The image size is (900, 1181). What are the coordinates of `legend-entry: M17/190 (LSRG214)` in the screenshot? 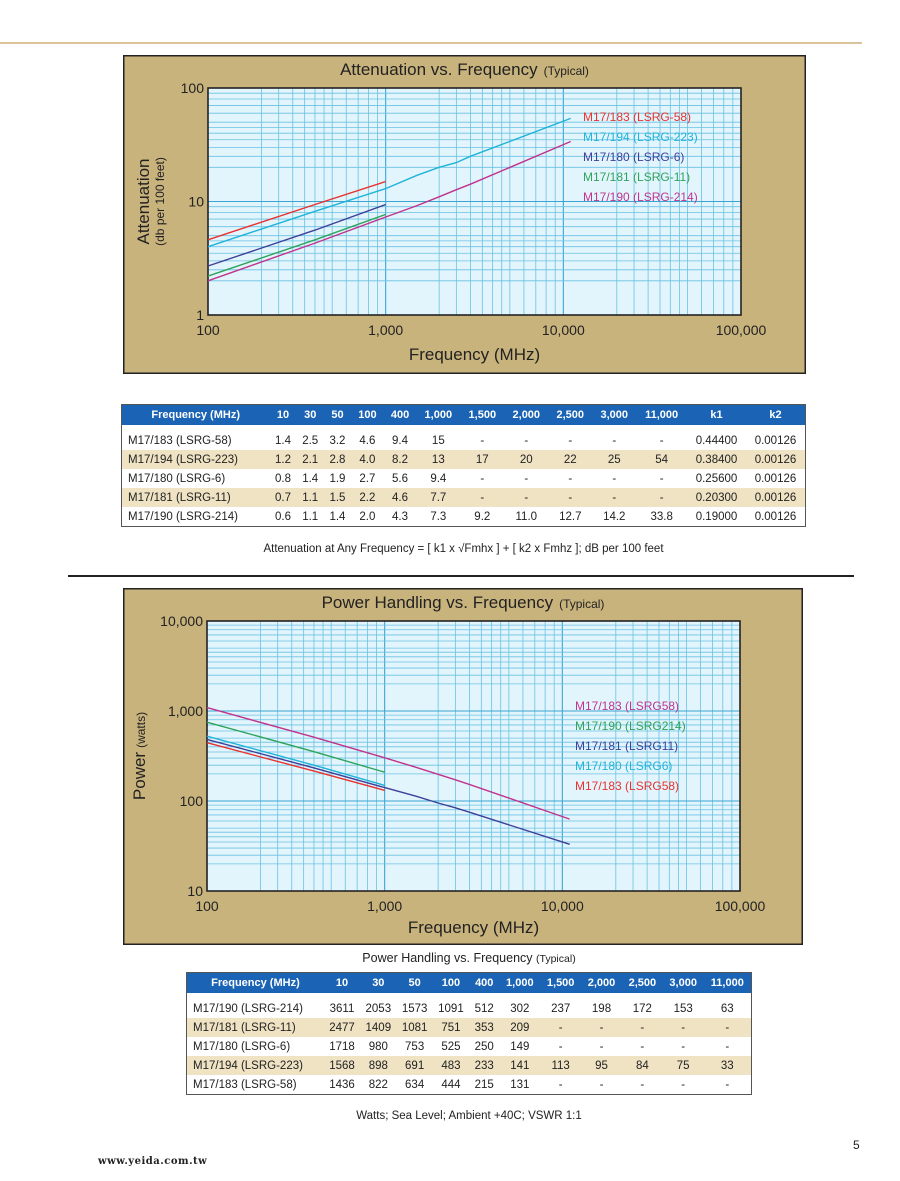 It's located at (630, 726).